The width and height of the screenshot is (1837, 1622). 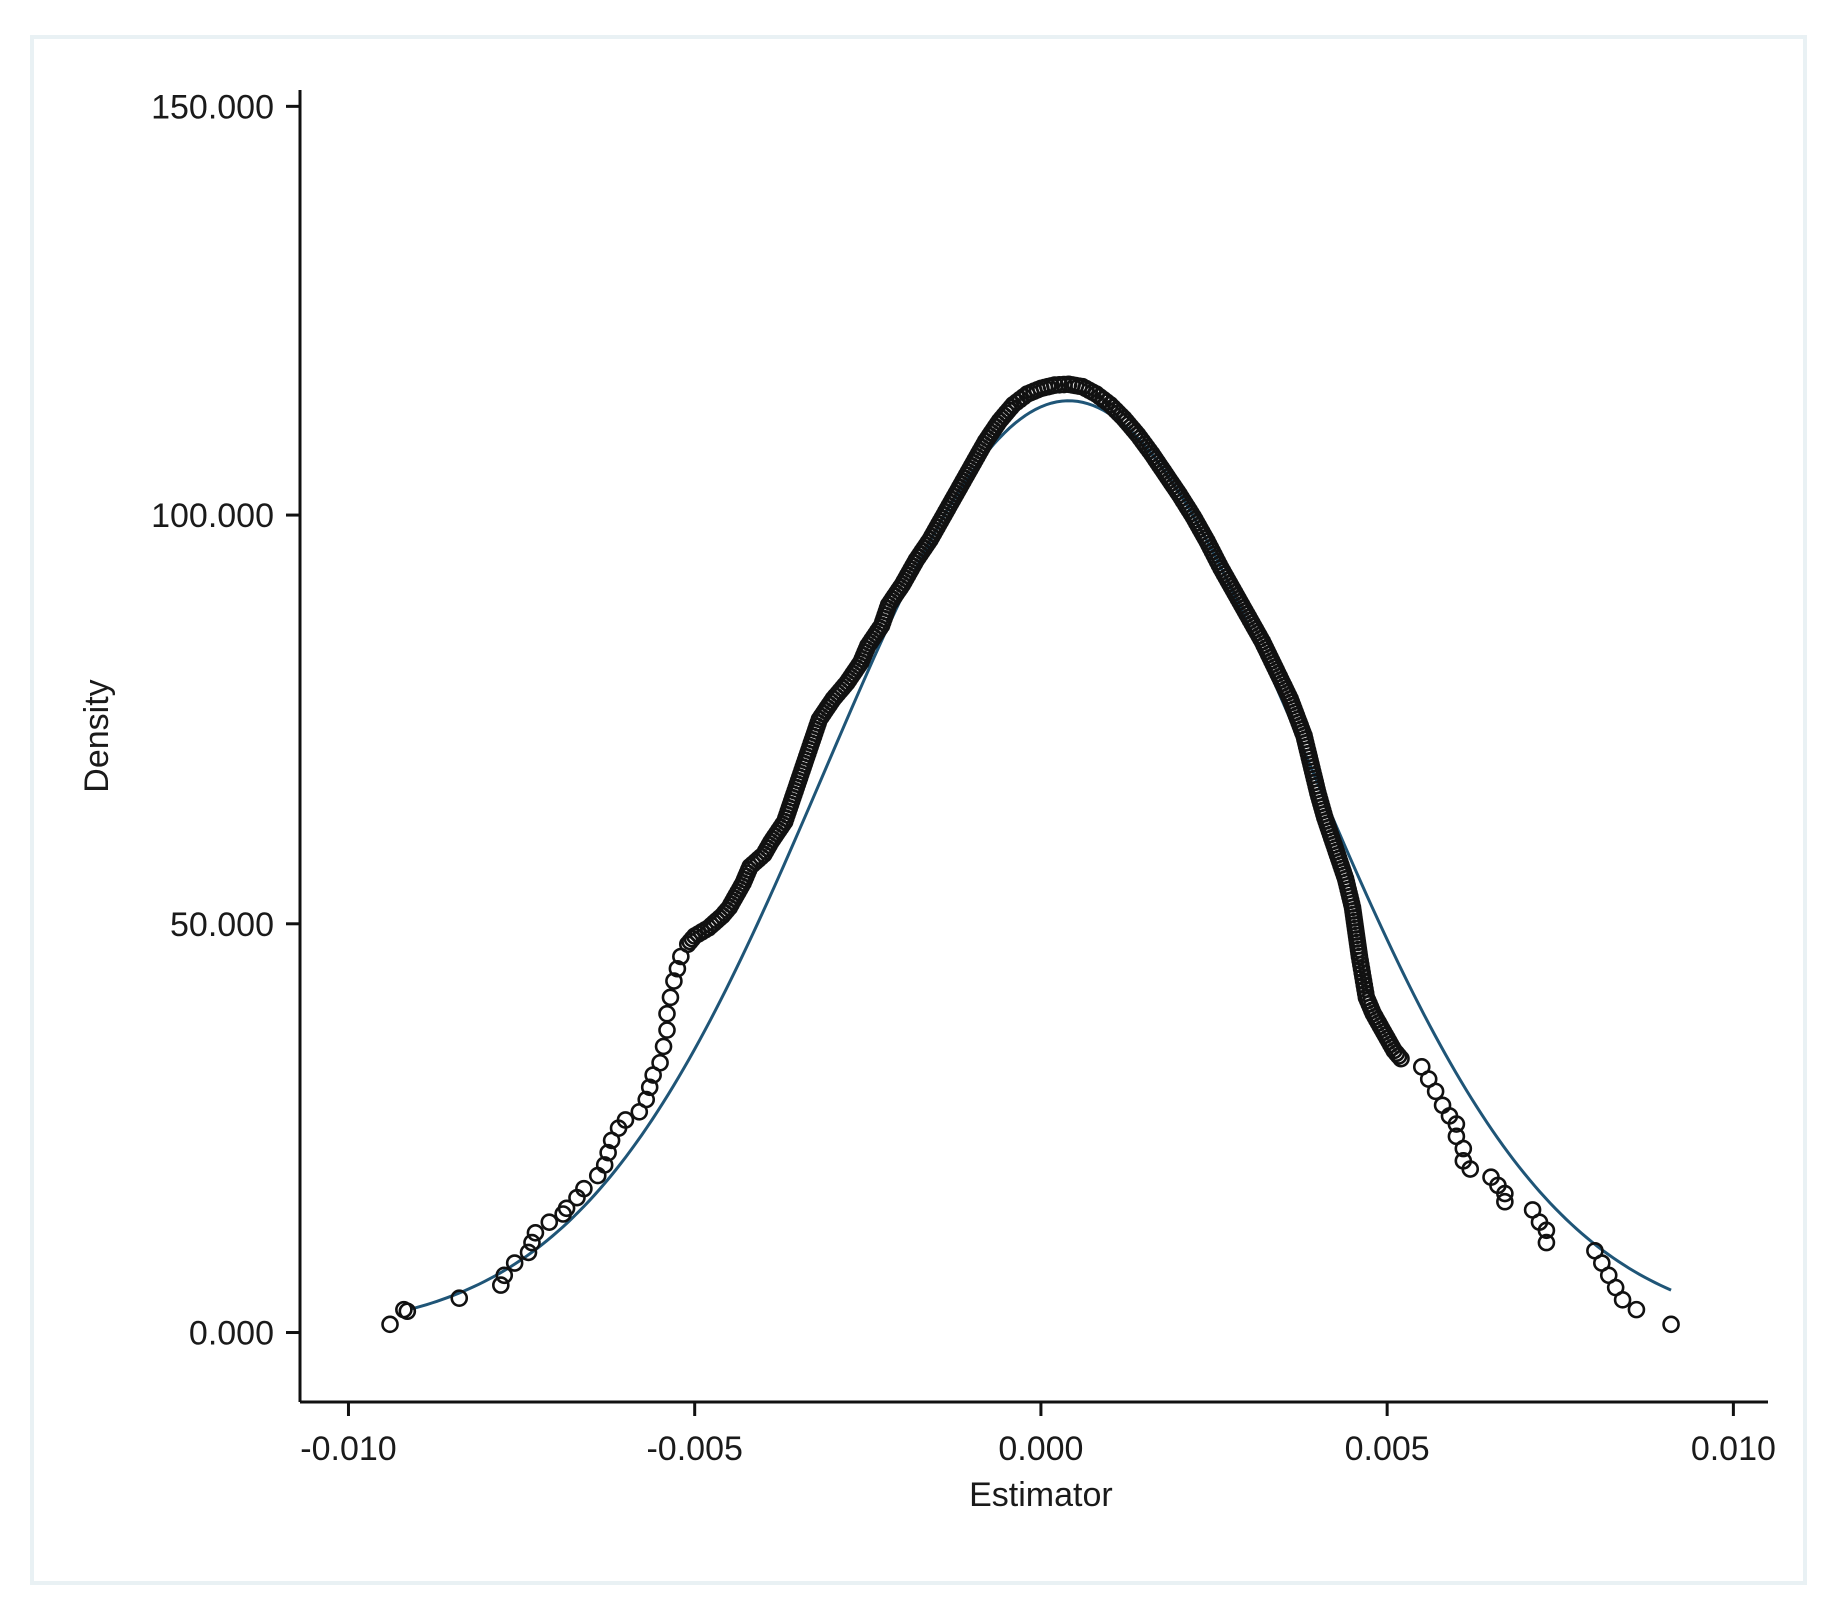 What do you see at coordinates (212, 516) in the screenshot?
I see `y-tick-label: 100.000` at bounding box center [212, 516].